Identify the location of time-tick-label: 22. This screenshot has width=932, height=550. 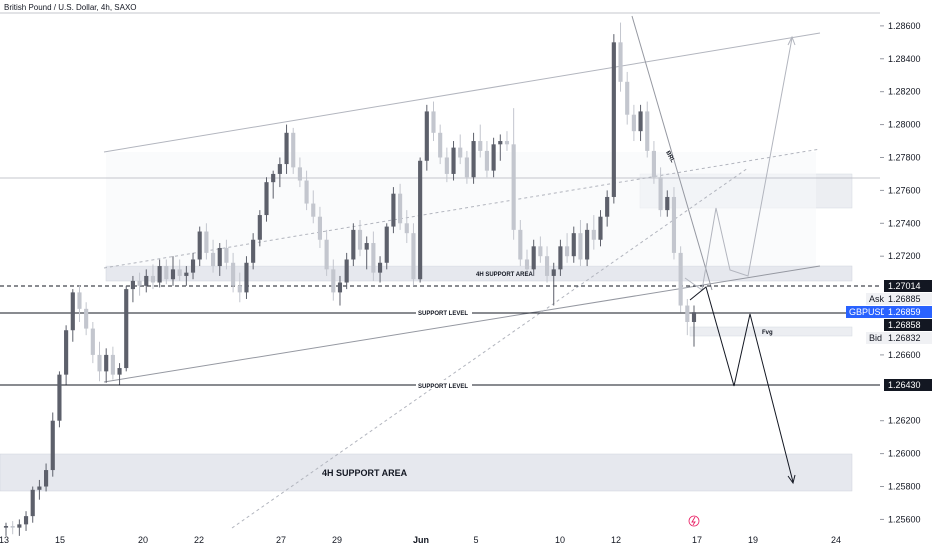
(199, 540).